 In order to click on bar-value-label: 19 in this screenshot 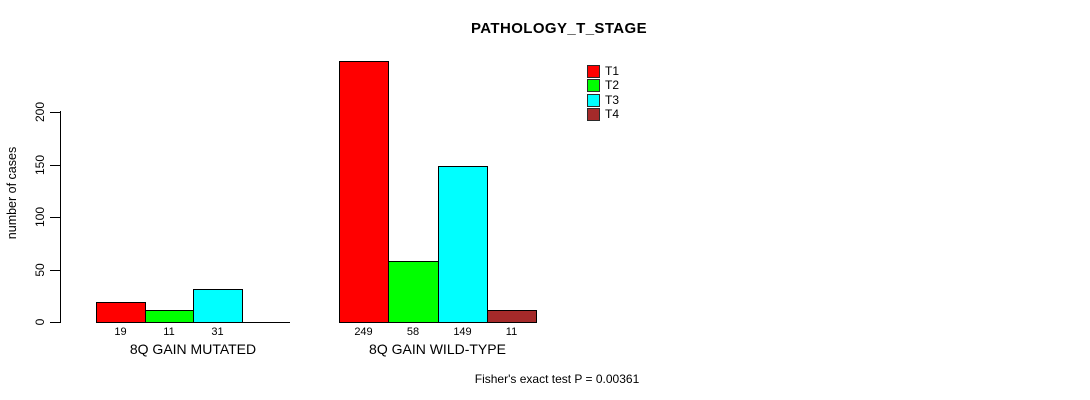, I will do `click(120, 332)`.